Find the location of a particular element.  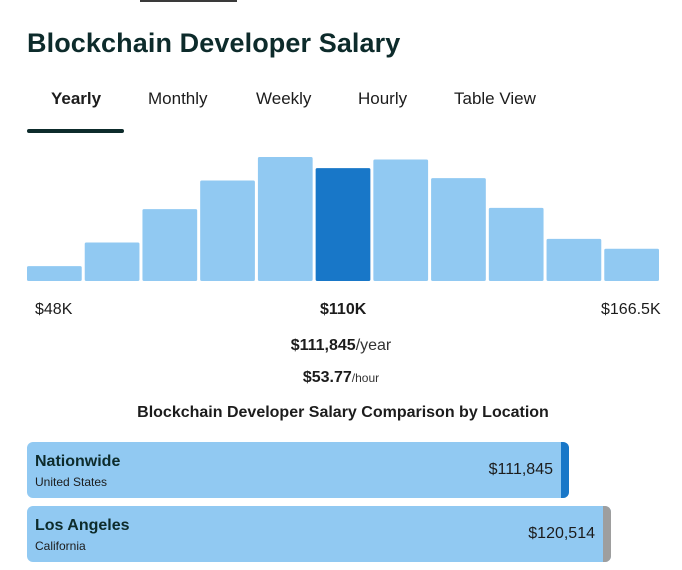

hourly-salary: $53.77/hour is located at coordinates (341, 378).